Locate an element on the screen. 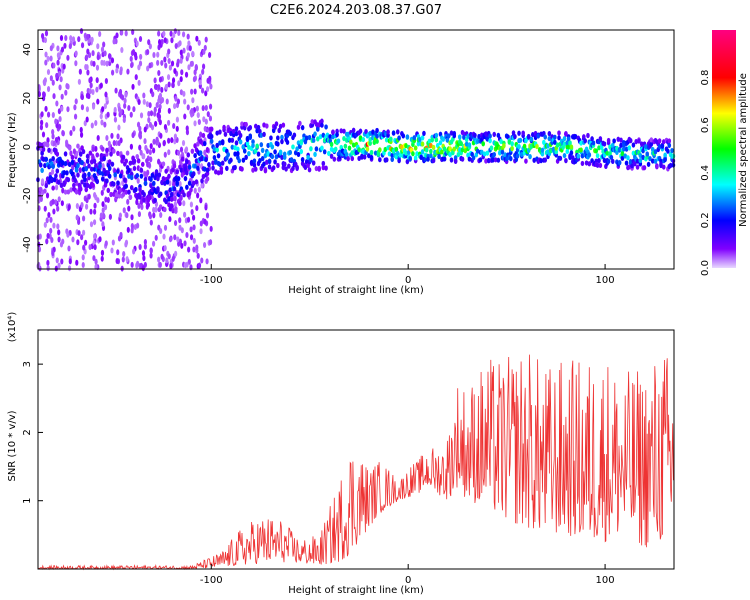  heatmap-x-label: Height of straight line (km) is located at coordinates (356, 290).